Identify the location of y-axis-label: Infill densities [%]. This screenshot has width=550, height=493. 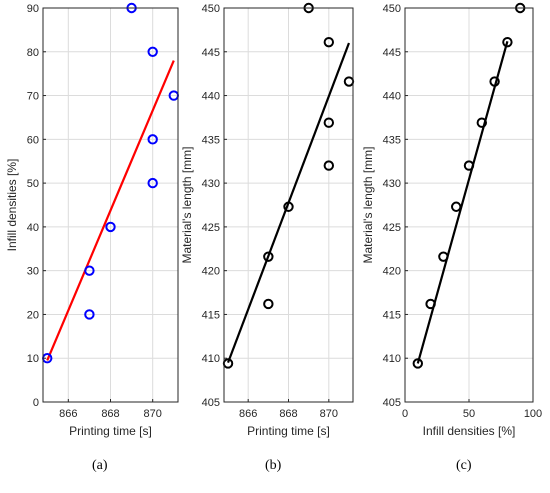
(12, 205).